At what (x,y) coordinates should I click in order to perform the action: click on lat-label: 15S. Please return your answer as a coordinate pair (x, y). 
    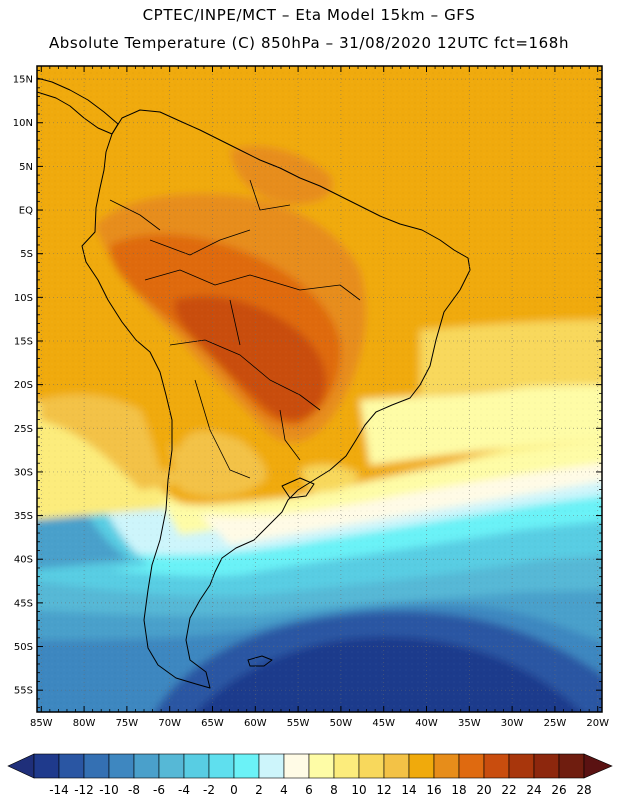
    Looking at the image, I should click on (23, 341).